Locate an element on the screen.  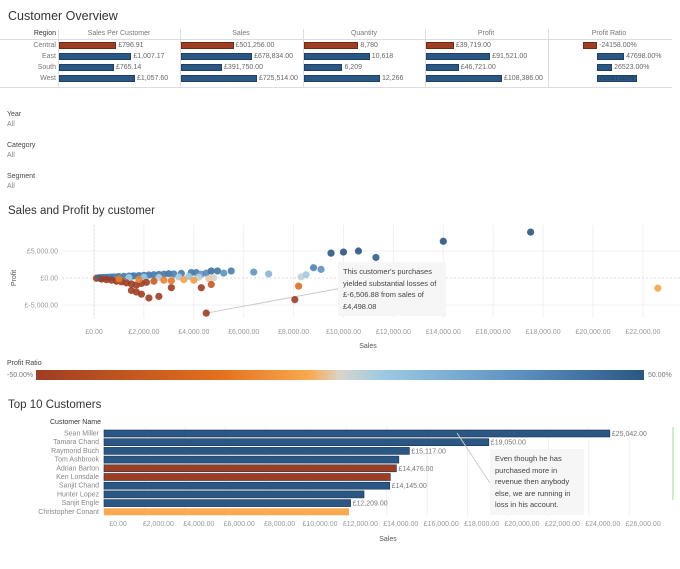
metric-value: £765.14 is located at coordinates (128, 67).